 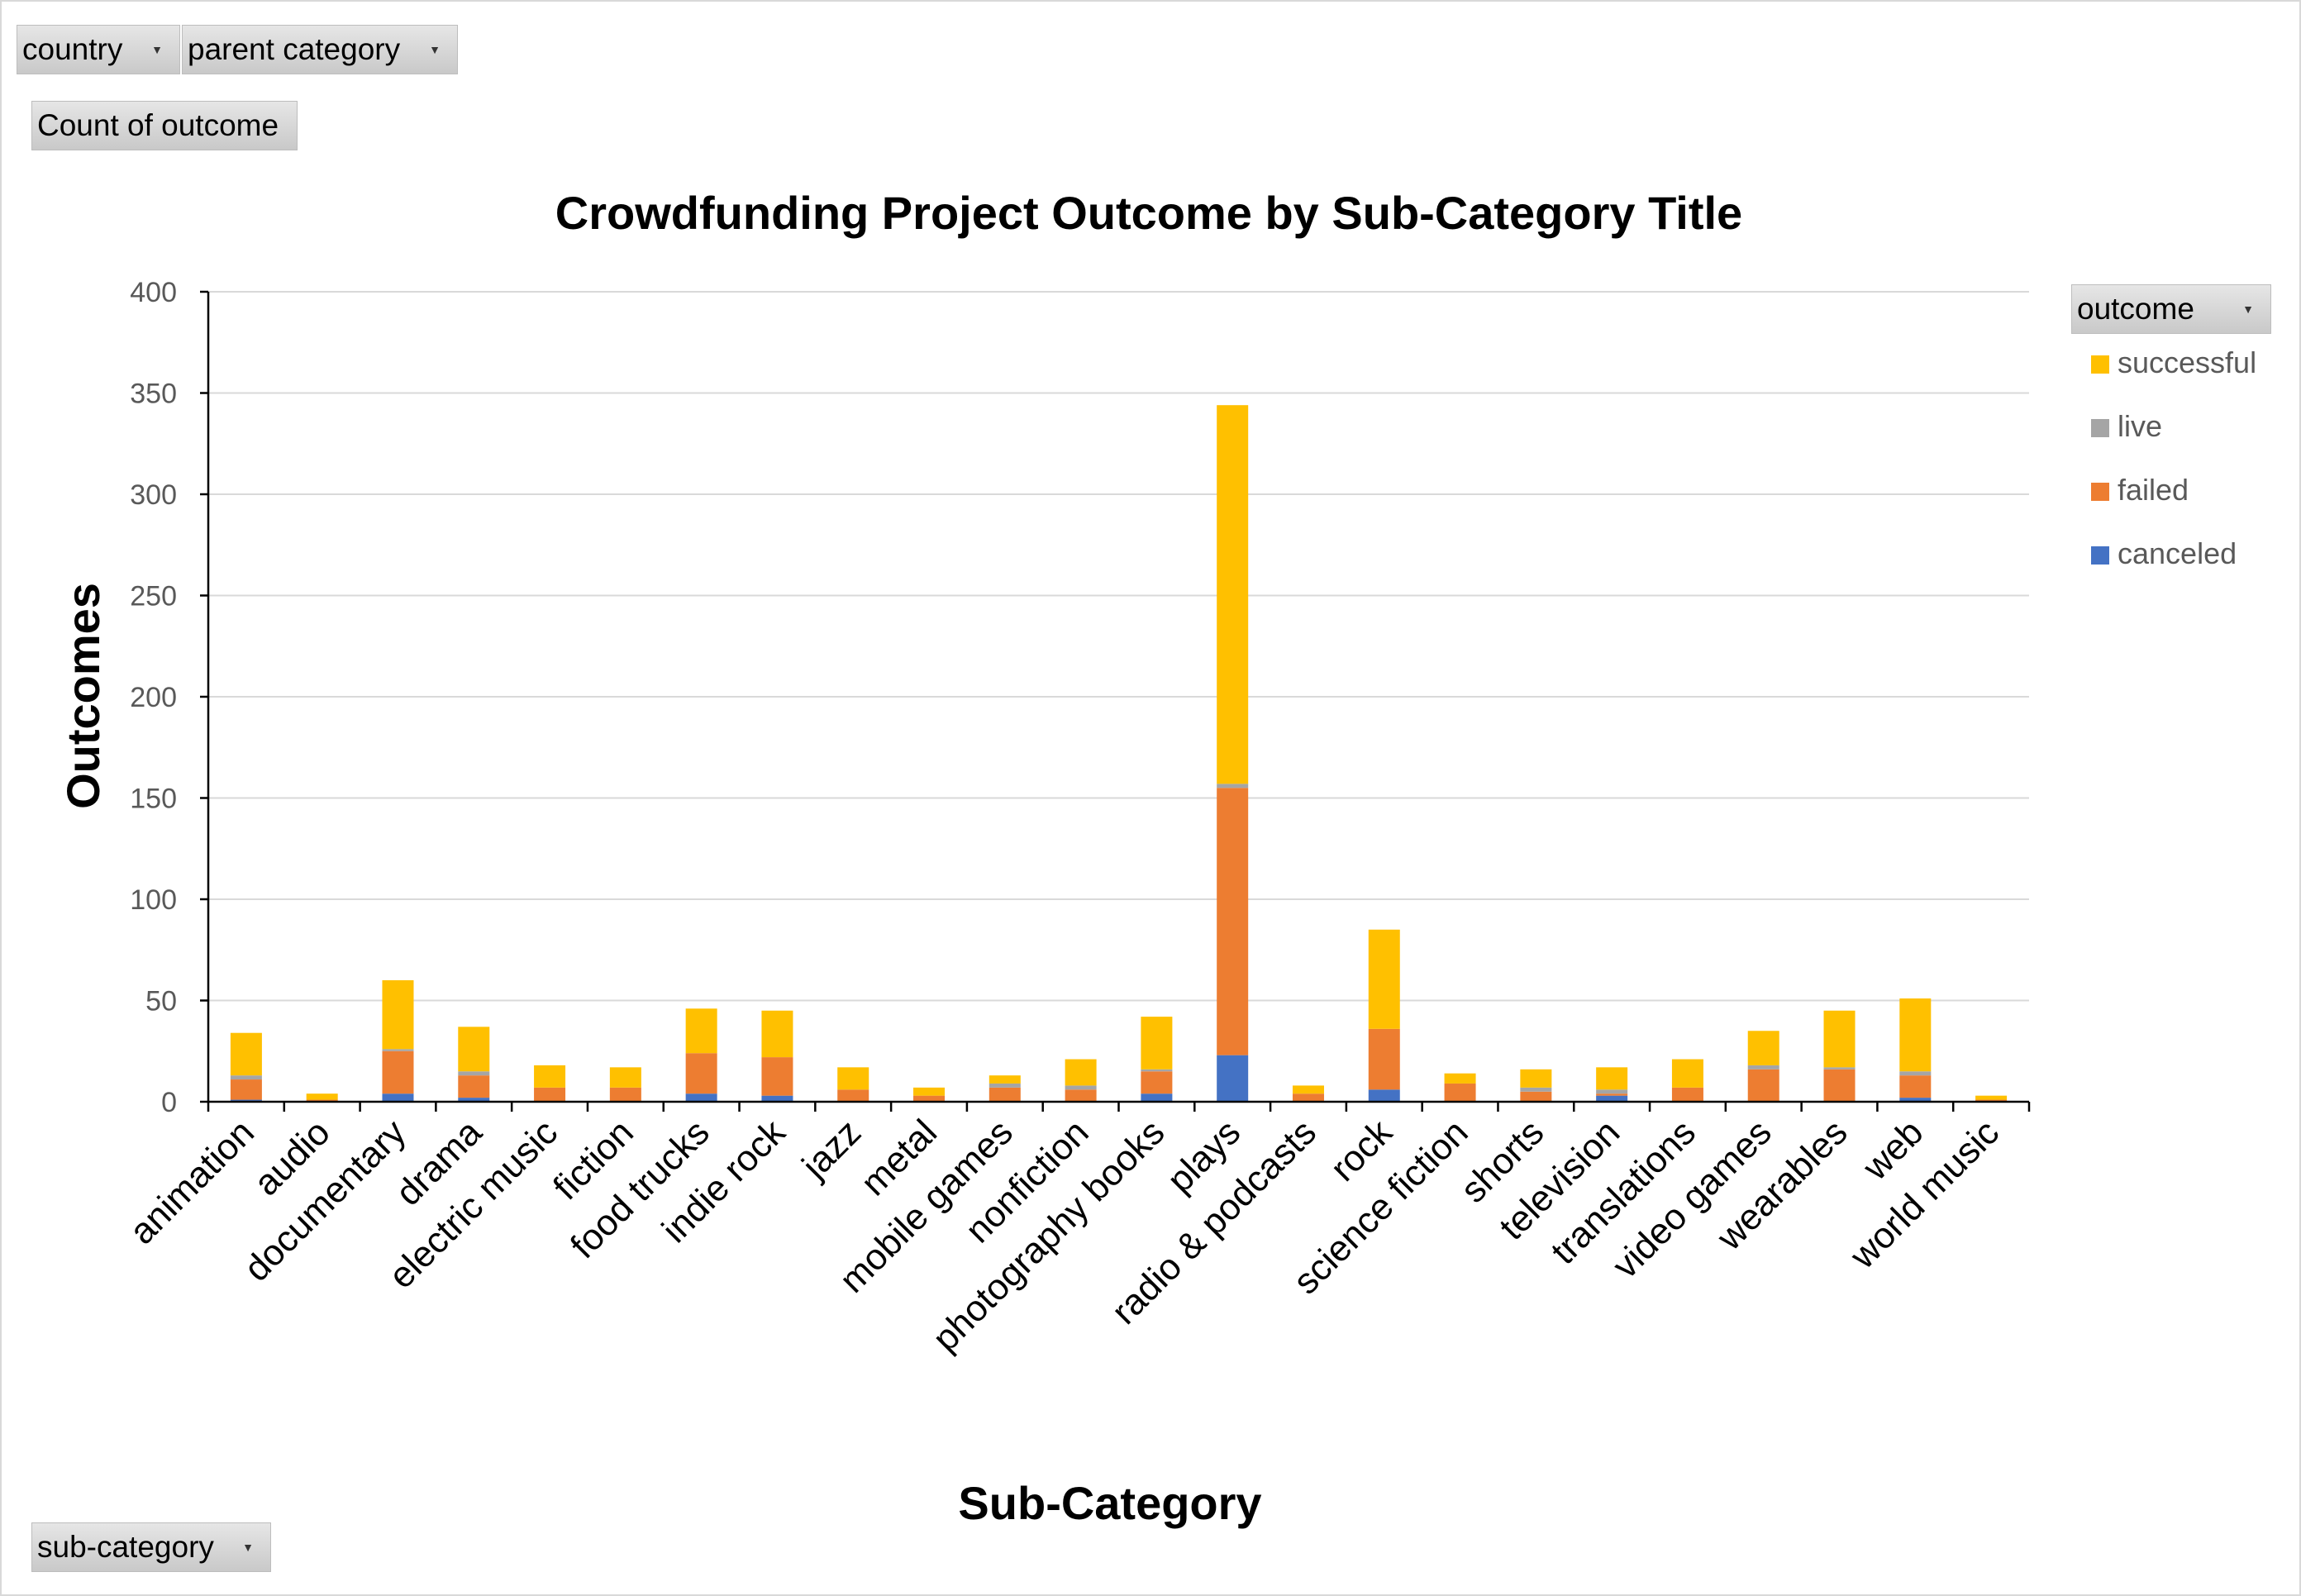 I want to click on country-filter-button: country ▼, so click(x=98, y=49).